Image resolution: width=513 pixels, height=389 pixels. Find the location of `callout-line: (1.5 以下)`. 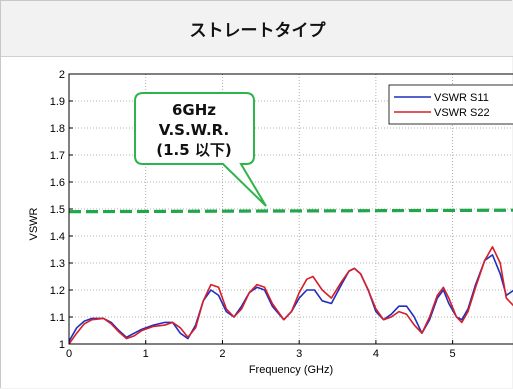

callout-line: (1.5 以下) is located at coordinates (194, 150).